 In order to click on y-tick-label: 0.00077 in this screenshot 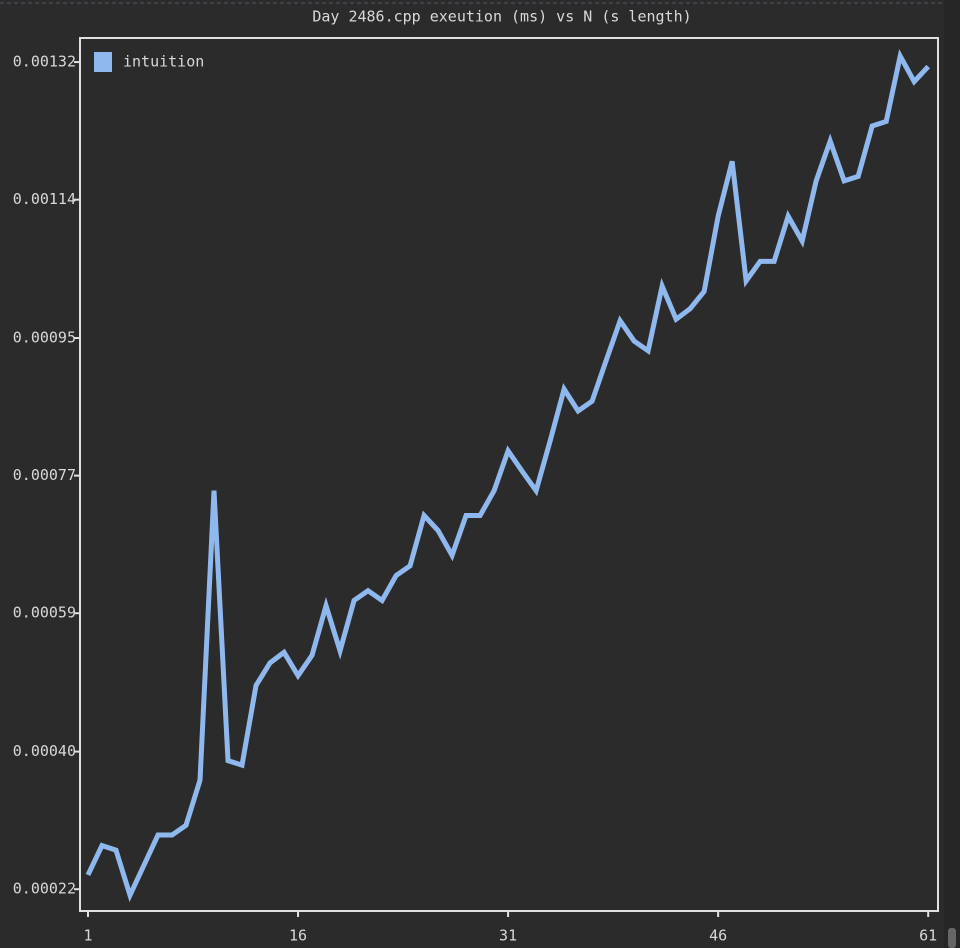, I will do `click(44, 475)`.